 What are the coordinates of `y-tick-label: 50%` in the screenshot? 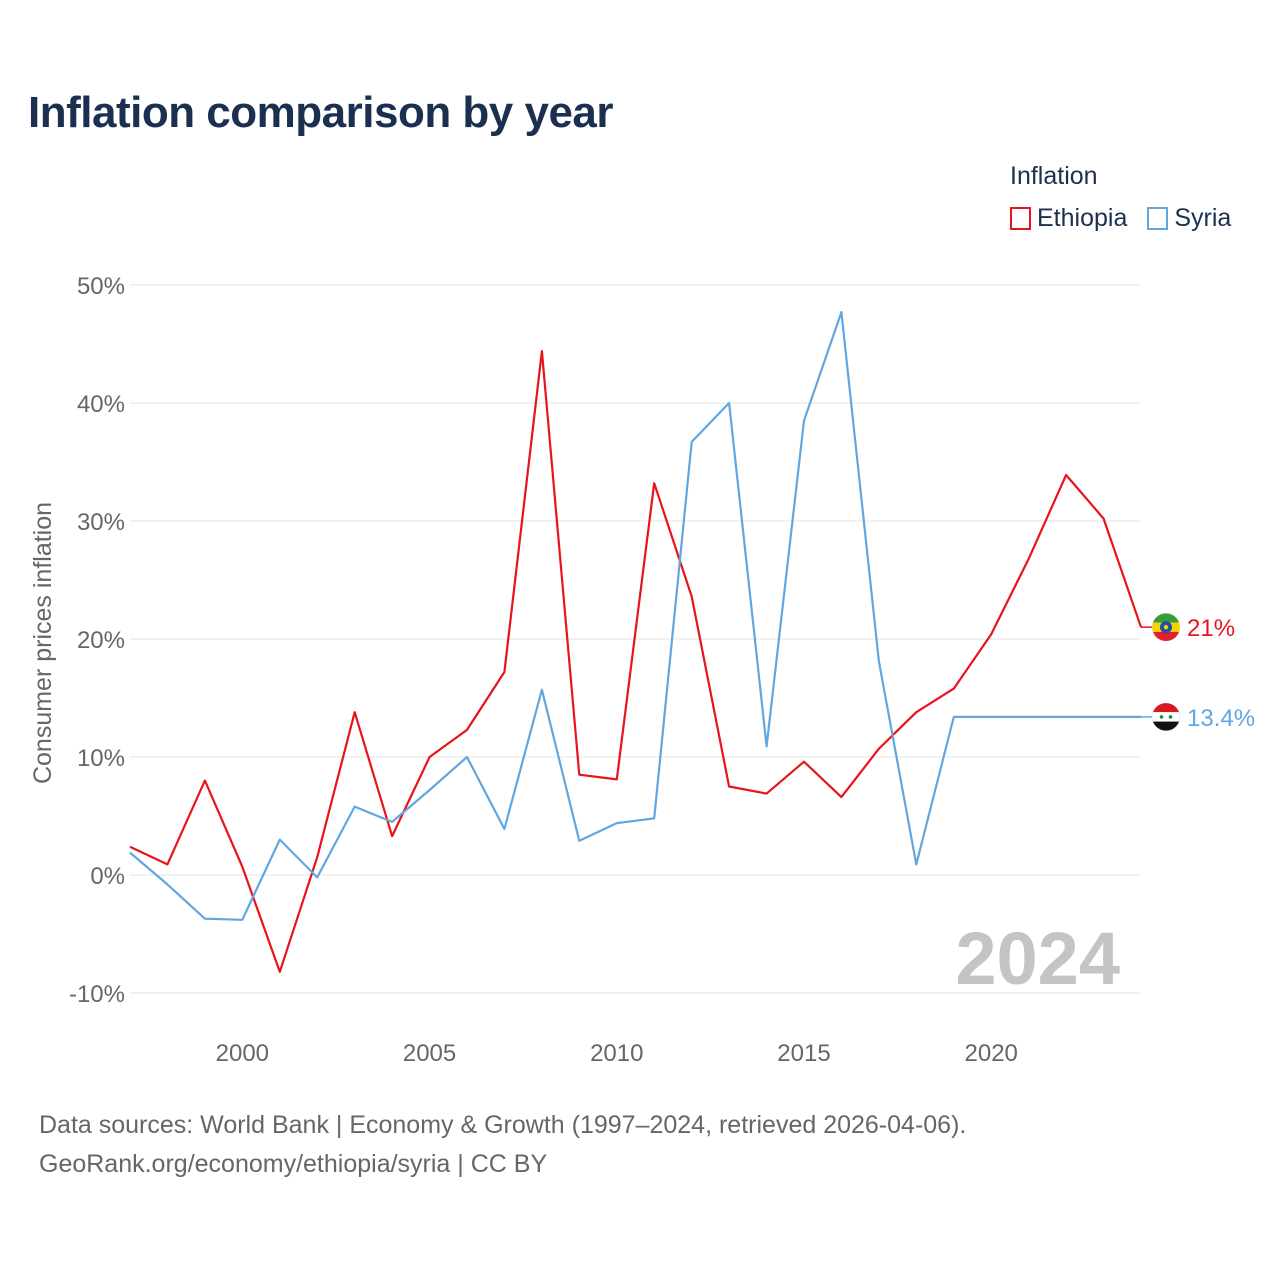 It's located at (101, 286).